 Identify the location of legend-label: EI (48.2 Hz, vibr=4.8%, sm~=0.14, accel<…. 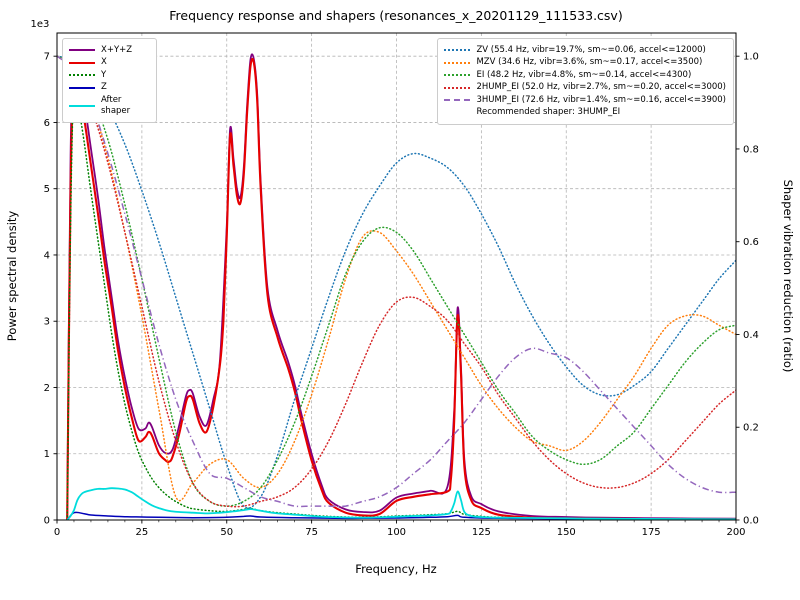
(584, 74).